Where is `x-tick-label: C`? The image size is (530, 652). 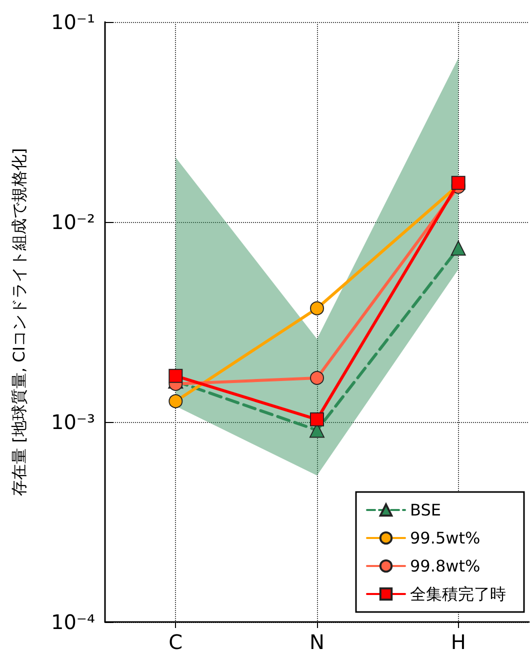
x-tick-label: C is located at coordinates (175, 641).